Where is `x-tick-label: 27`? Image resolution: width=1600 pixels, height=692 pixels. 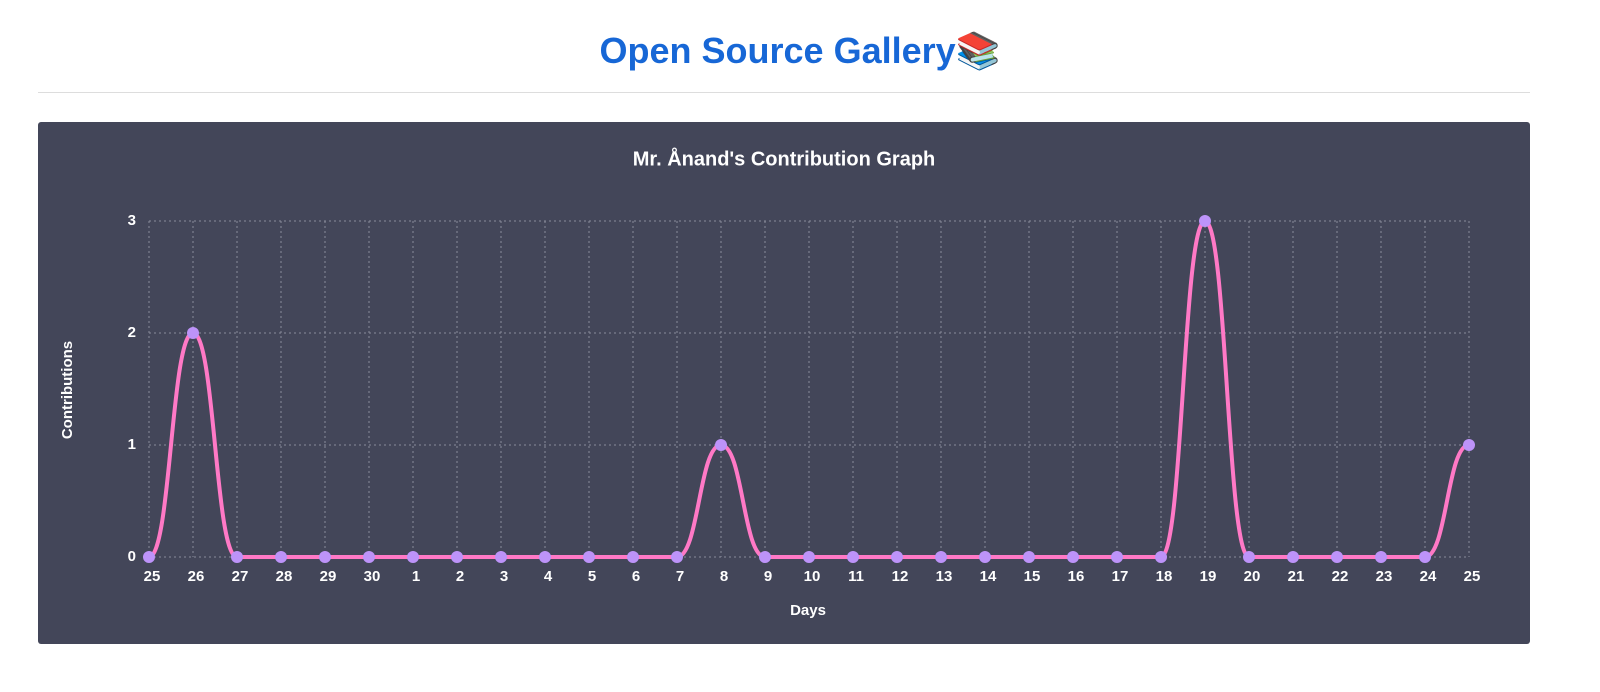 x-tick-label: 27 is located at coordinates (240, 576).